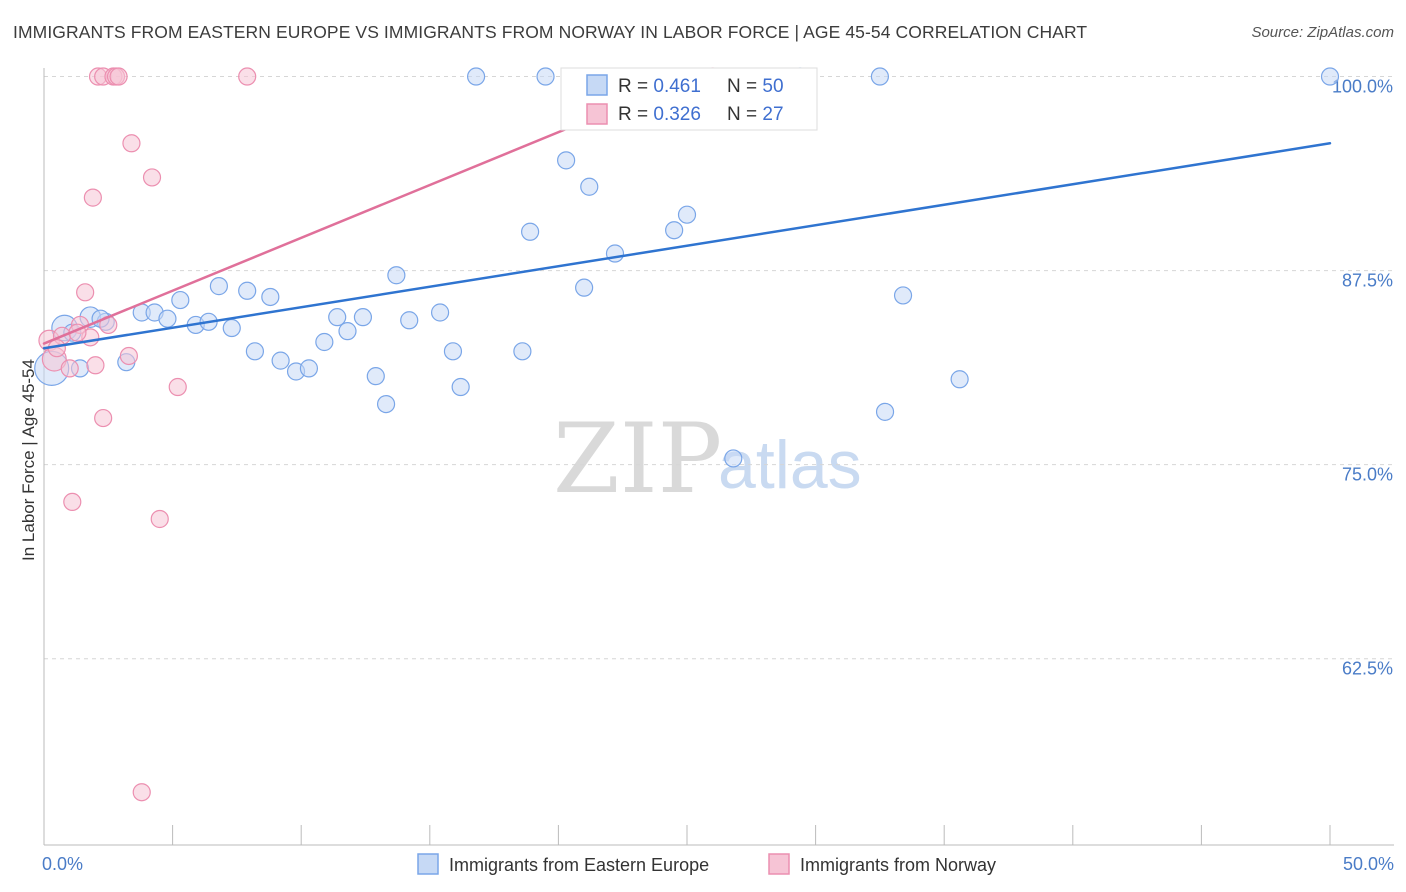 This screenshot has width=1406, height=892. What do you see at coordinates (1322, 32) in the screenshot?
I see `source-credit: Source: ZipAtlas.com` at bounding box center [1322, 32].